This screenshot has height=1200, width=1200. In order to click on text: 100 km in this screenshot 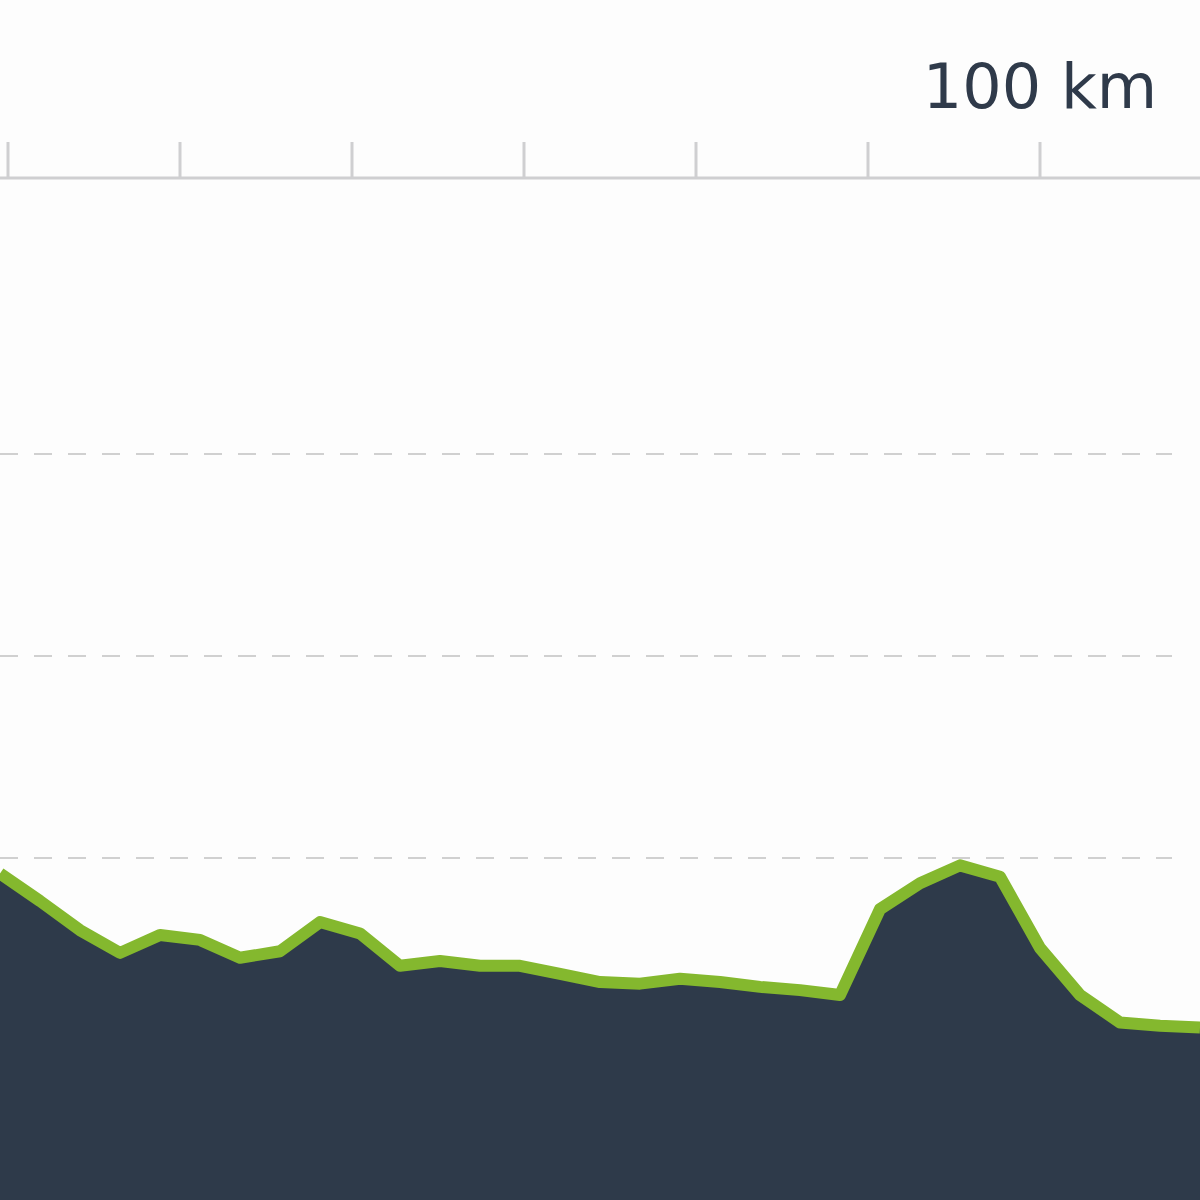, I will do `click(1040, 86)`.